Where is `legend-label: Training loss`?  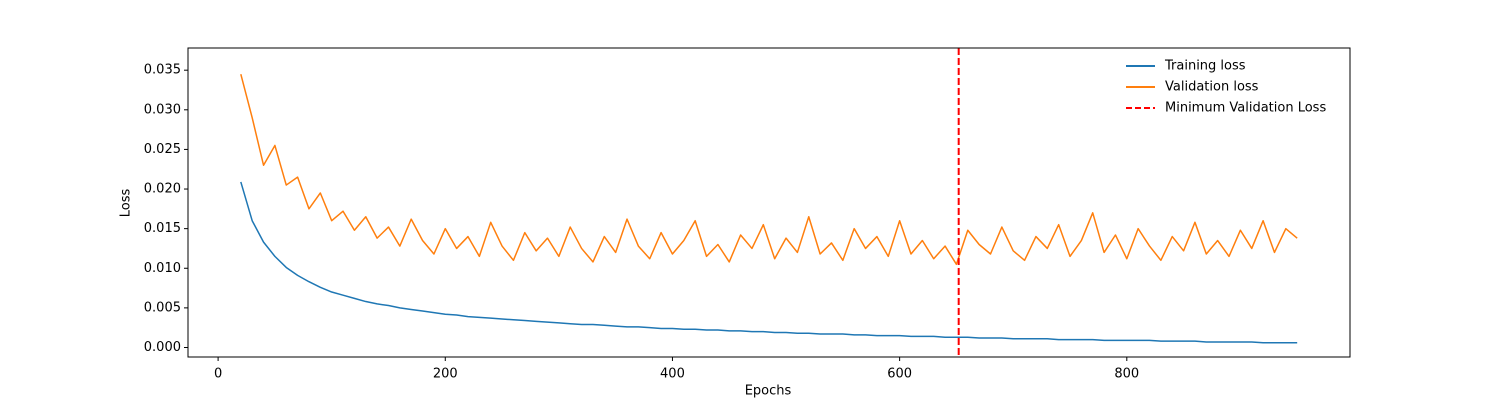
legend-label: Training loss is located at coordinates (1205, 66).